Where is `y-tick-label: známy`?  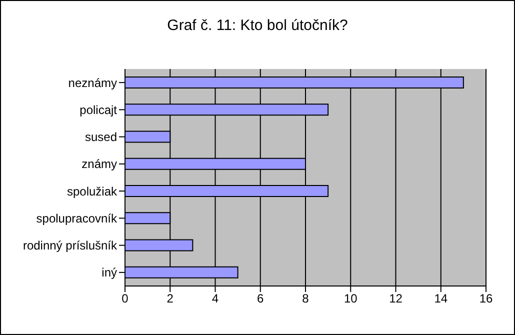
y-tick-label: známy is located at coordinates (99, 164).